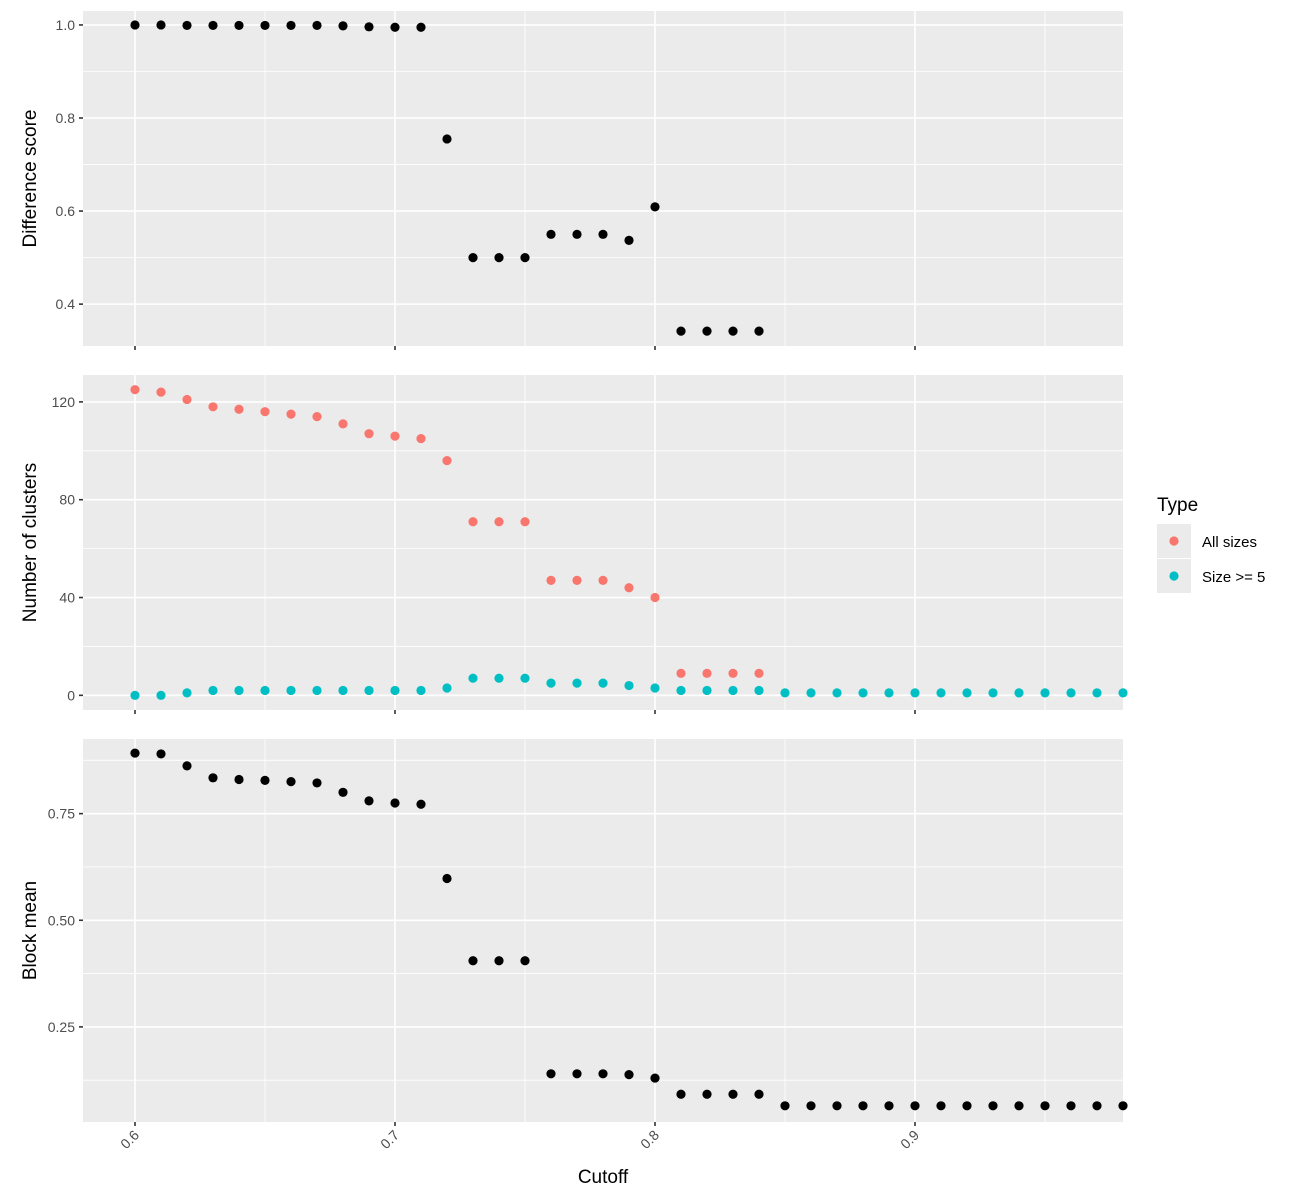  Describe the element at coordinates (30, 930) in the screenshot. I see `y-axis-title: Block mean` at that location.